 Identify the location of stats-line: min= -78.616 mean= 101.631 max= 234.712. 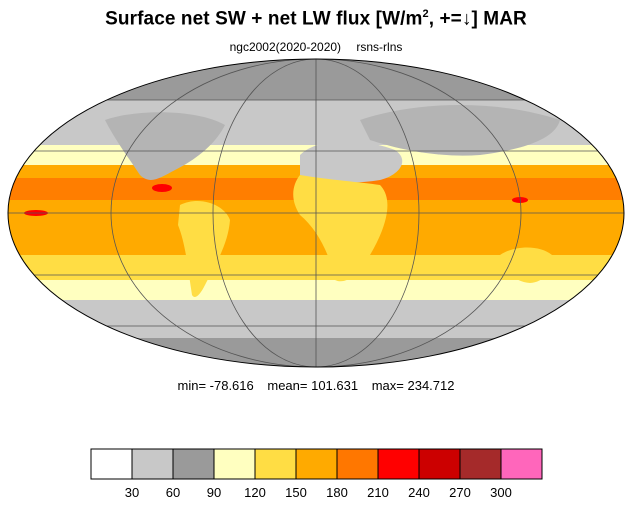
(316, 385).